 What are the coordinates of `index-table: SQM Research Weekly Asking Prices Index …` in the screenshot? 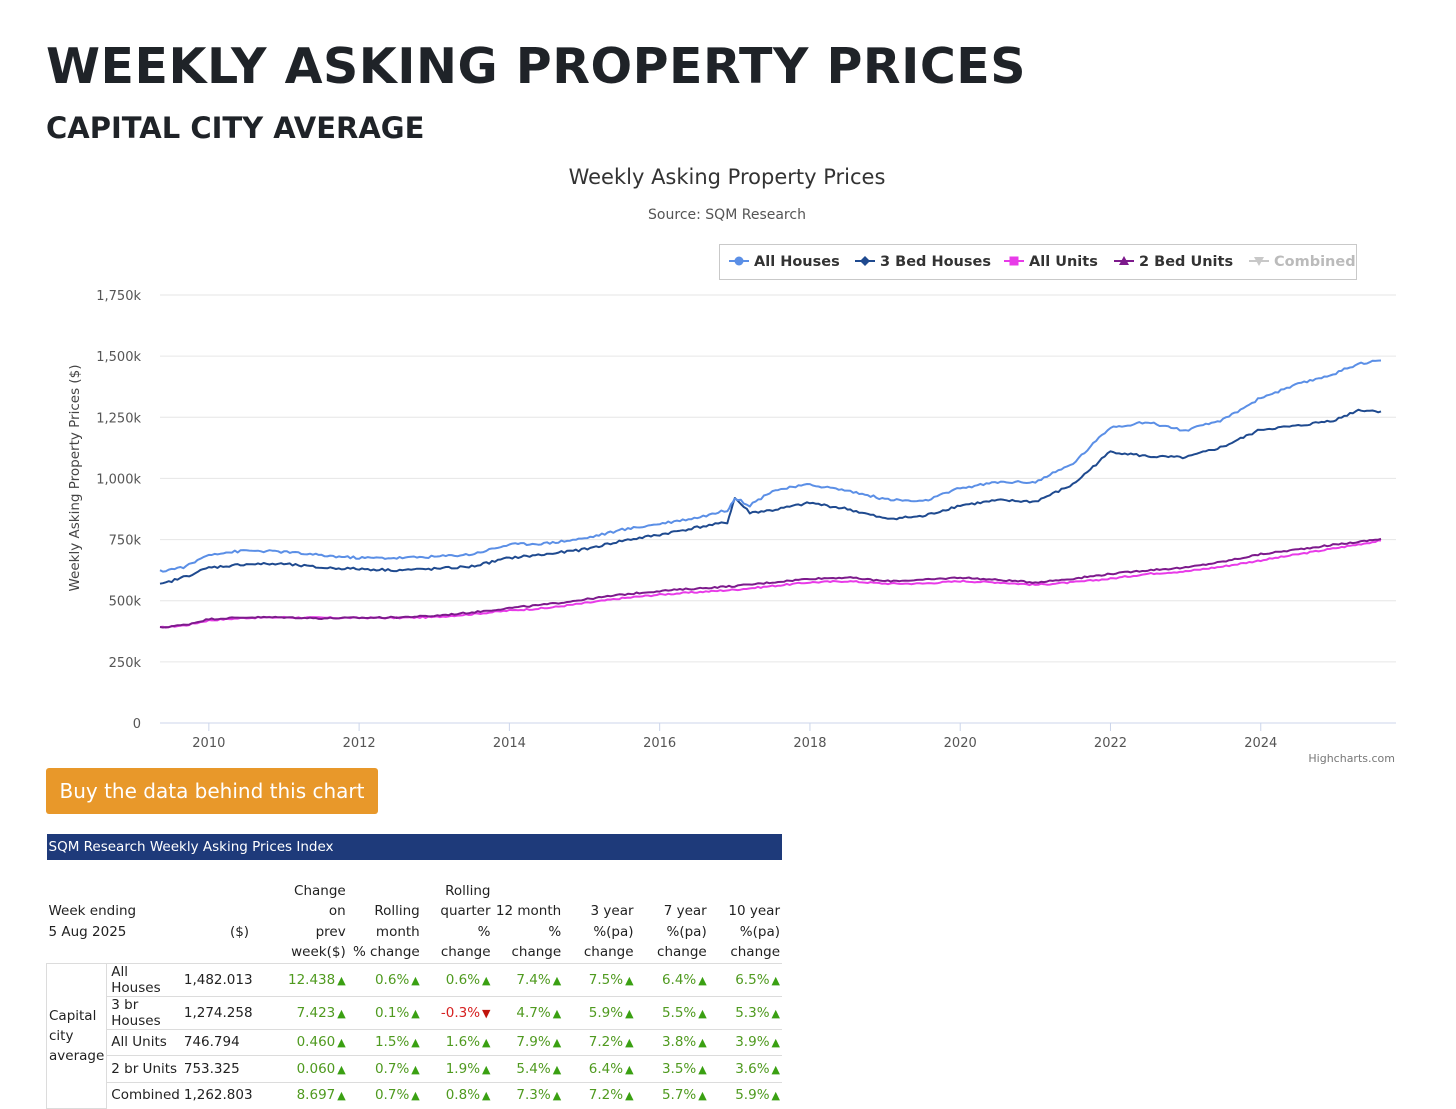 It's located at (413, 971).